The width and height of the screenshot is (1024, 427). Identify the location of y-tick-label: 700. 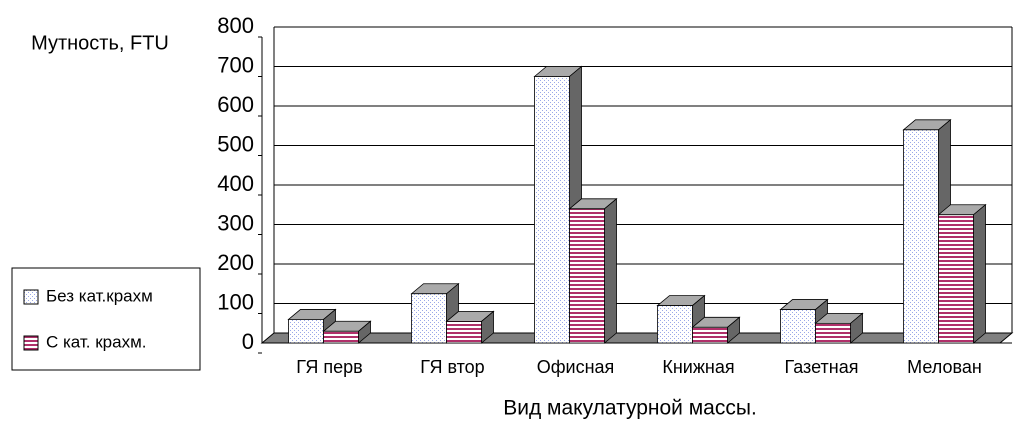
(235, 64).